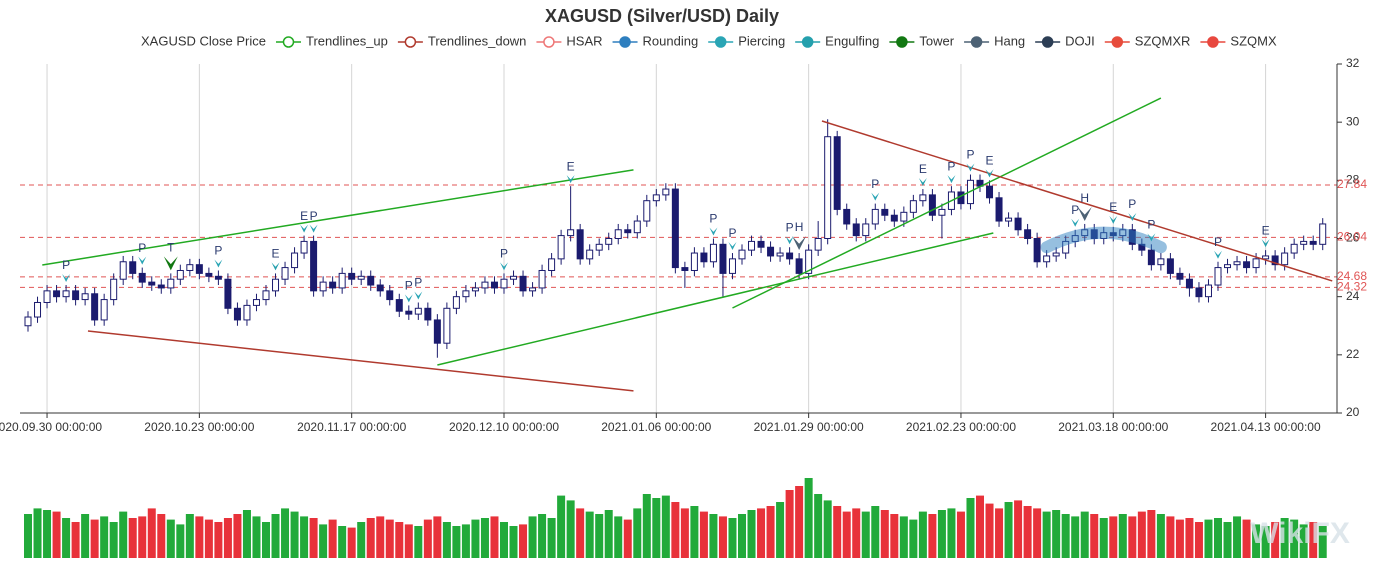 The width and height of the screenshot is (1395, 569). What do you see at coordinates (1300, 533) in the screenshot?
I see `watermark: WikiFX` at bounding box center [1300, 533].